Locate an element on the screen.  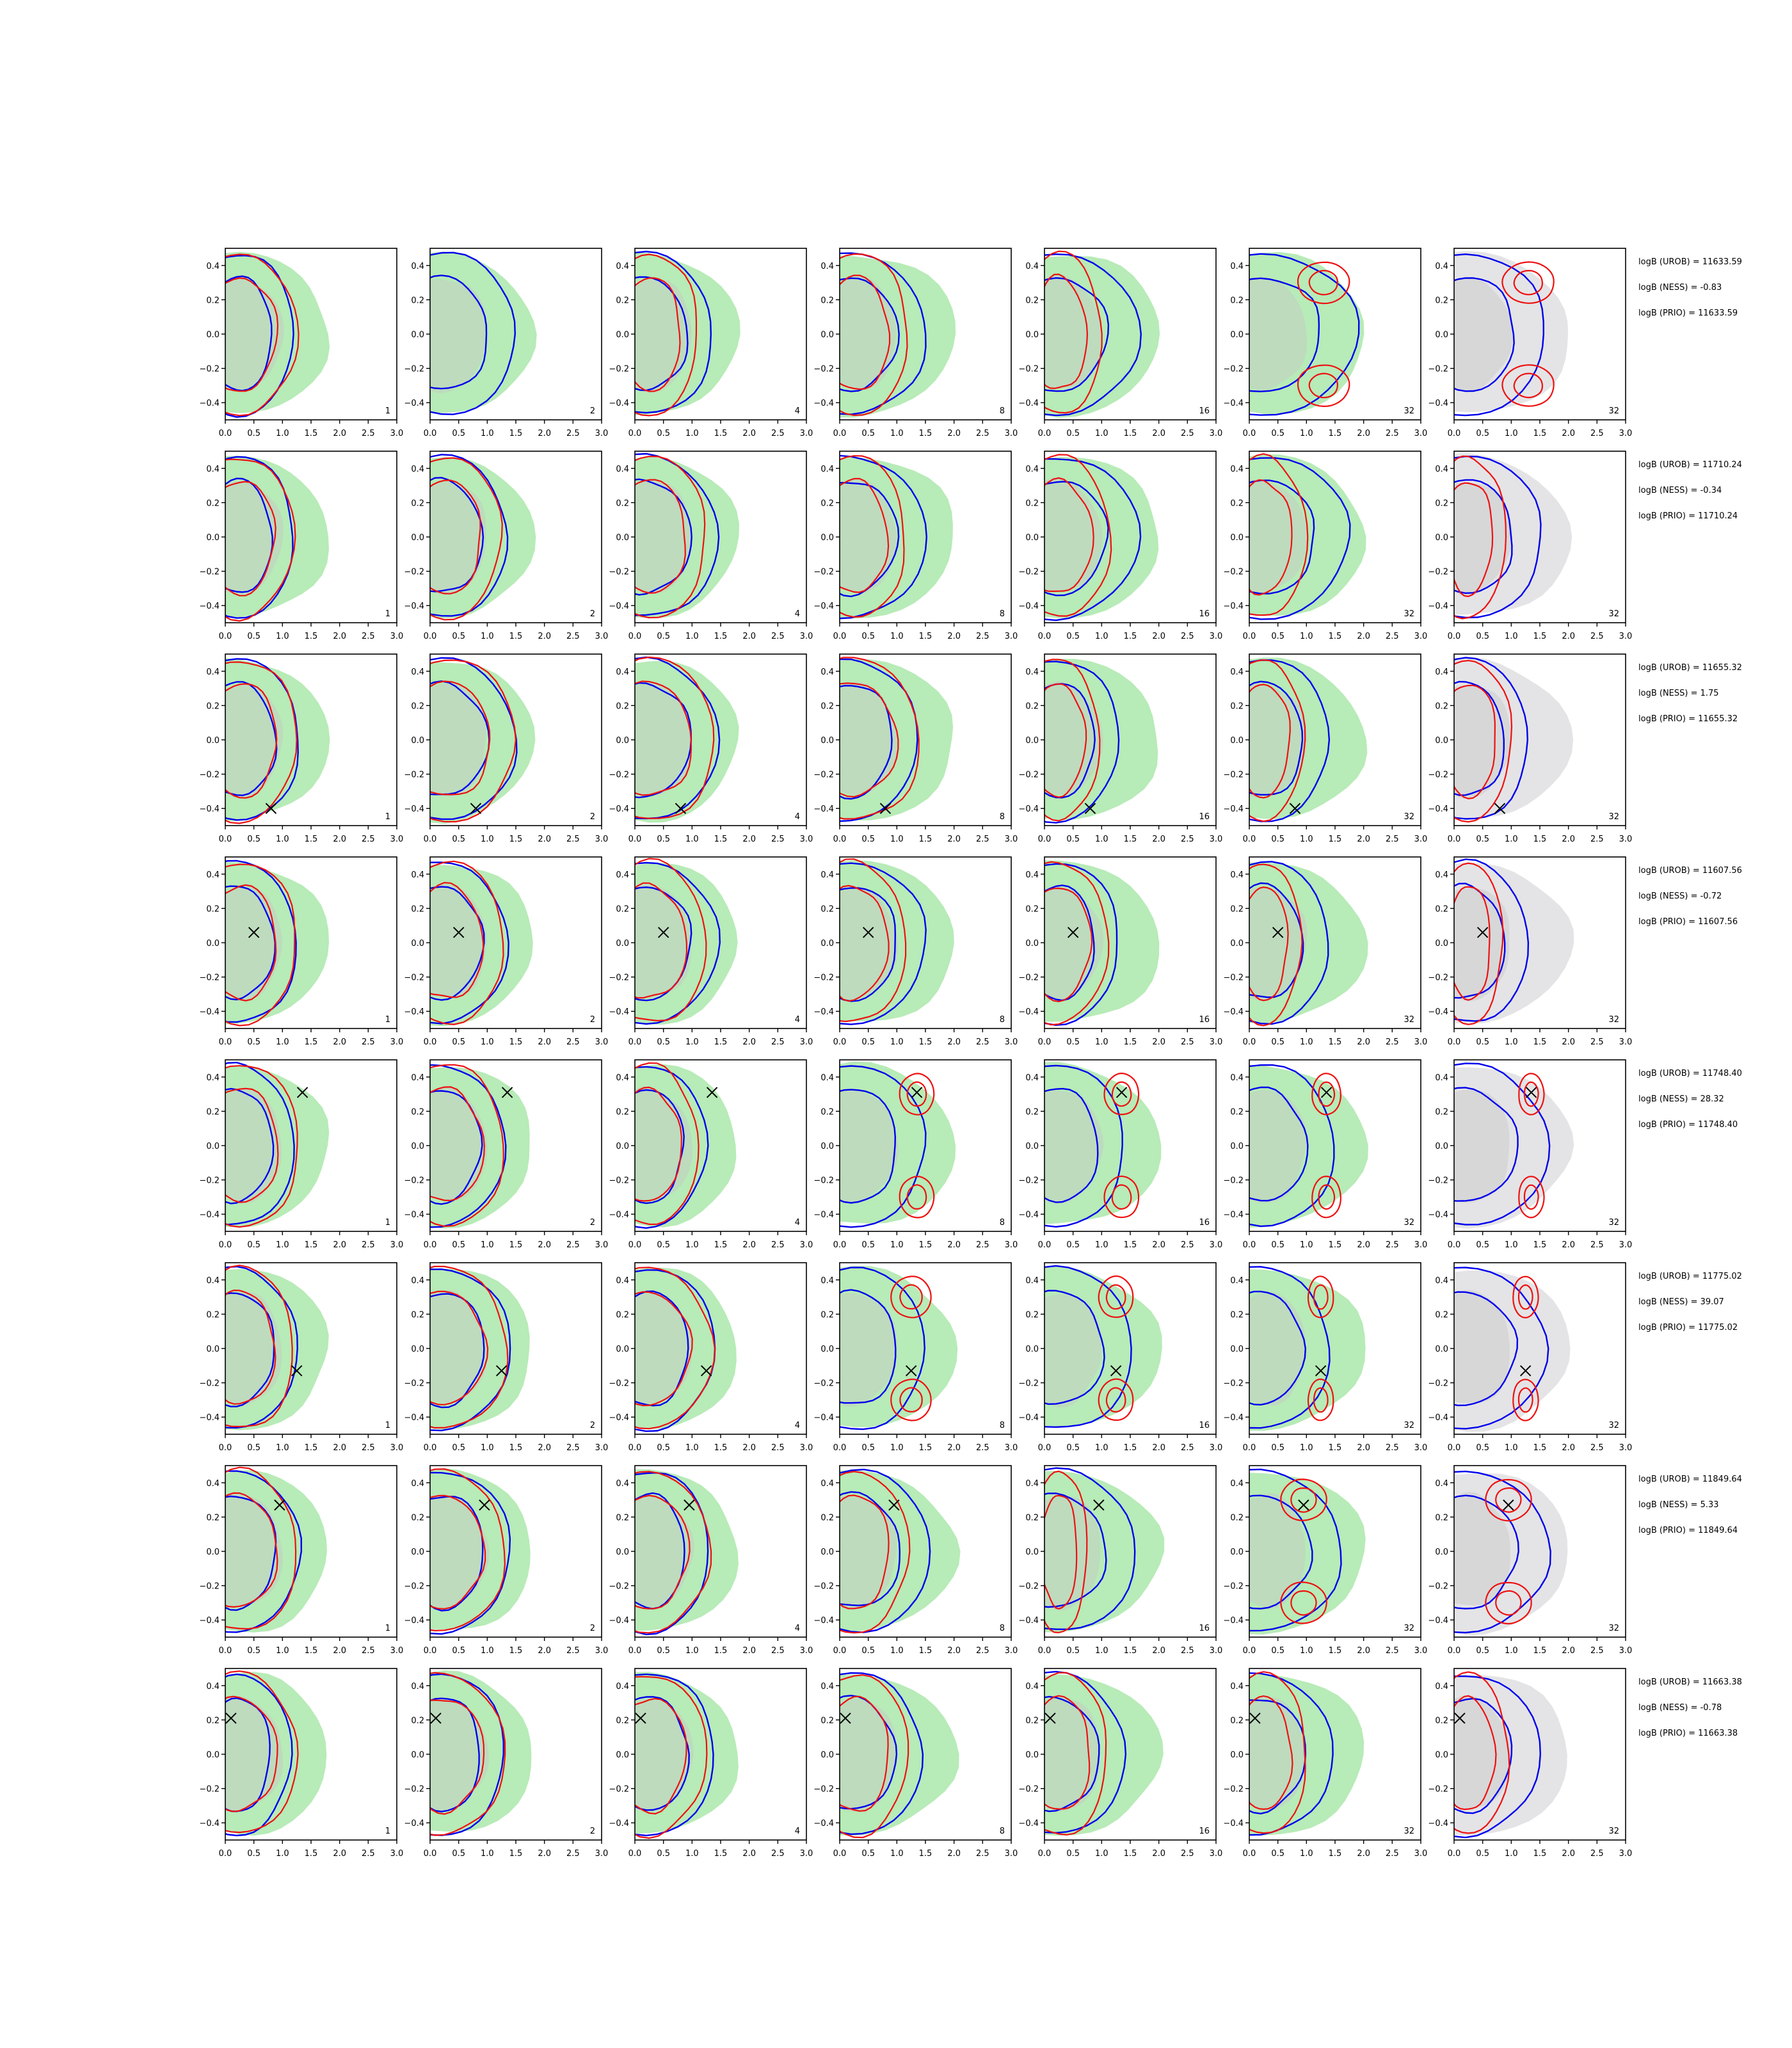
red-contour-mode is located at coordinates (1525, 1297).